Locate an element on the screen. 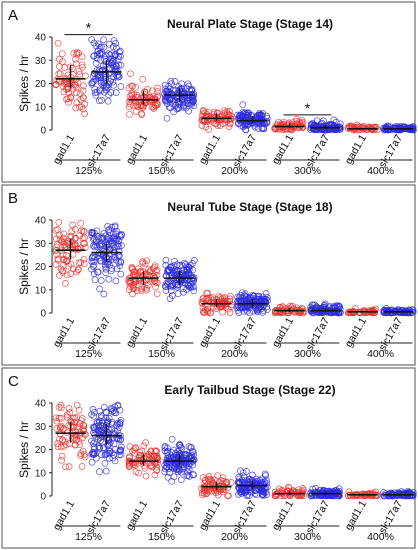 The height and width of the screenshot is (550, 418). y-axis-label: Spikes / hr is located at coordinates (24, 449).